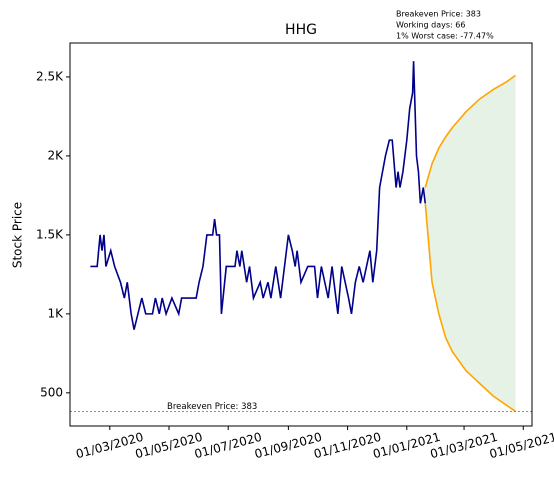 The width and height of the screenshot is (554, 482). I want to click on x-tick-label: 01/05/2020, so click(169, 445).